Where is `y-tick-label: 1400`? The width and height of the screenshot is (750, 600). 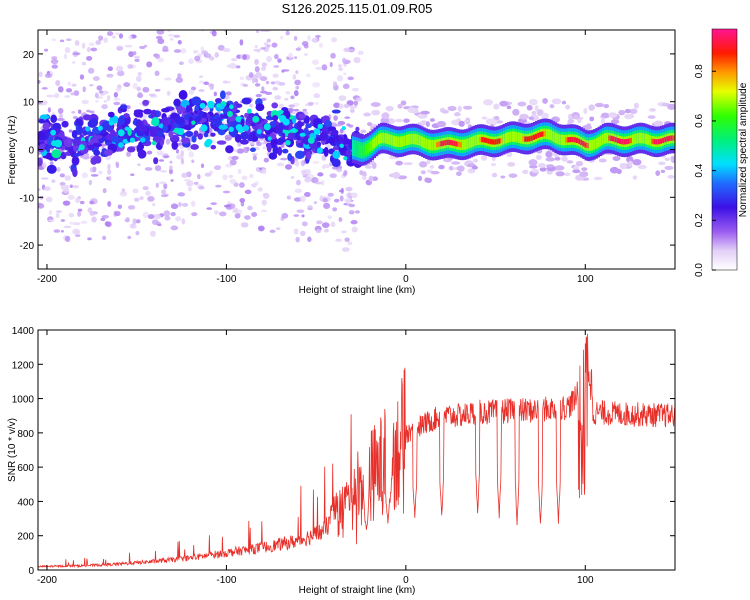 y-tick-label: 1400 is located at coordinates (23, 331).